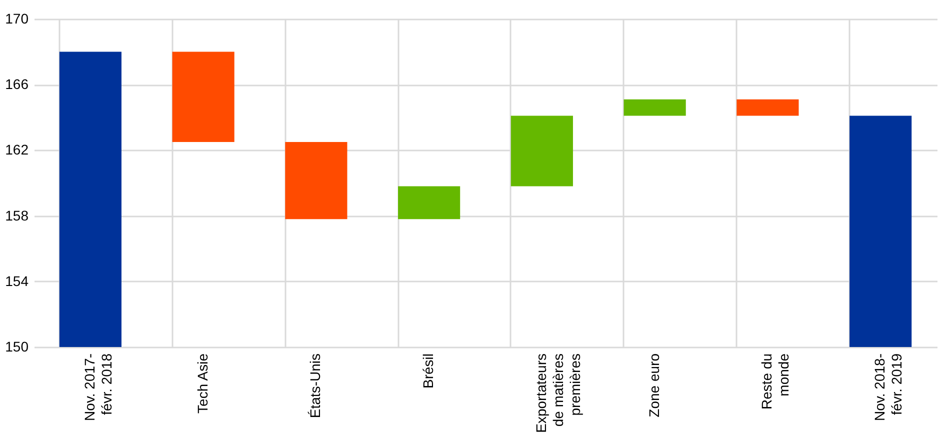 The image size is (943, 435). What do you see at coordinates (654, 385) in the screenshot?
I see `x-tick-label: Zone euro` at bounding box center [654, 385].